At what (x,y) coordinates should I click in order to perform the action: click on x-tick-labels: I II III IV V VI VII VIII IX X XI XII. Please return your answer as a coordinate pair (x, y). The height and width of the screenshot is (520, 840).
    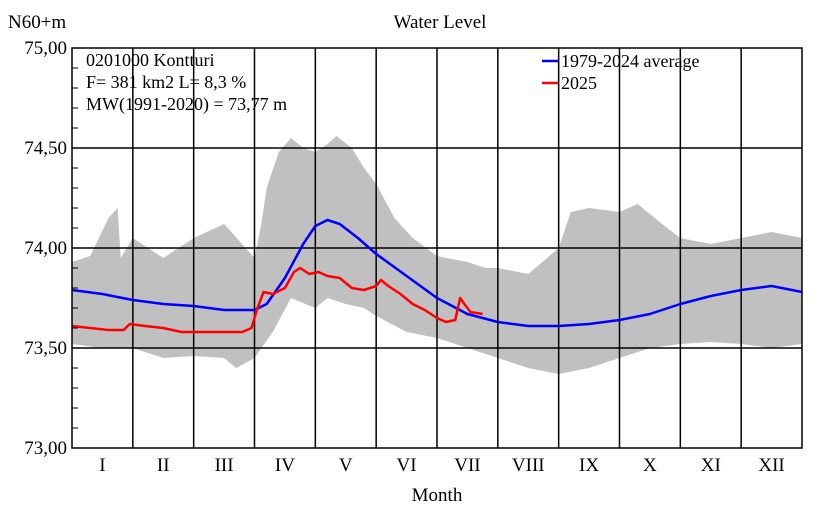
    Looking at the image, I should click on (442, 465).